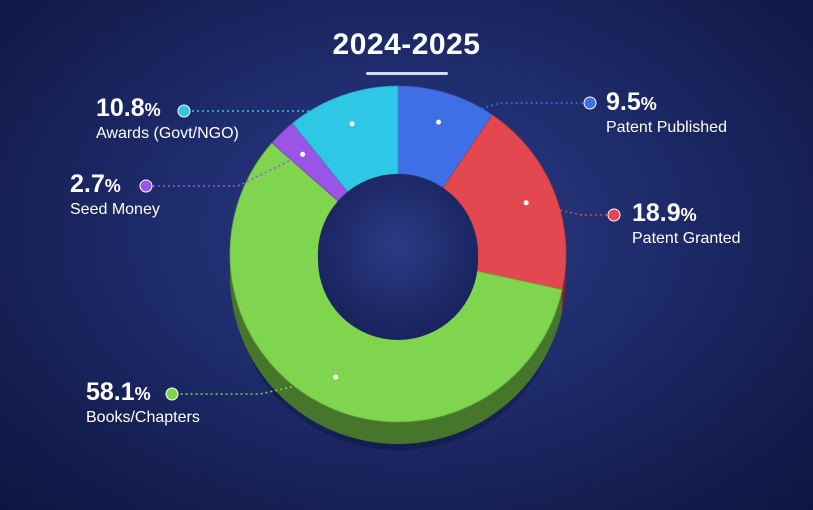 The height and width of the screenshot is (510, 813). What do you see at coordinates (118, 392) in the screenshot?
I see `value-label-books-chapters: 58.1%` at bounding box center [118, 392].